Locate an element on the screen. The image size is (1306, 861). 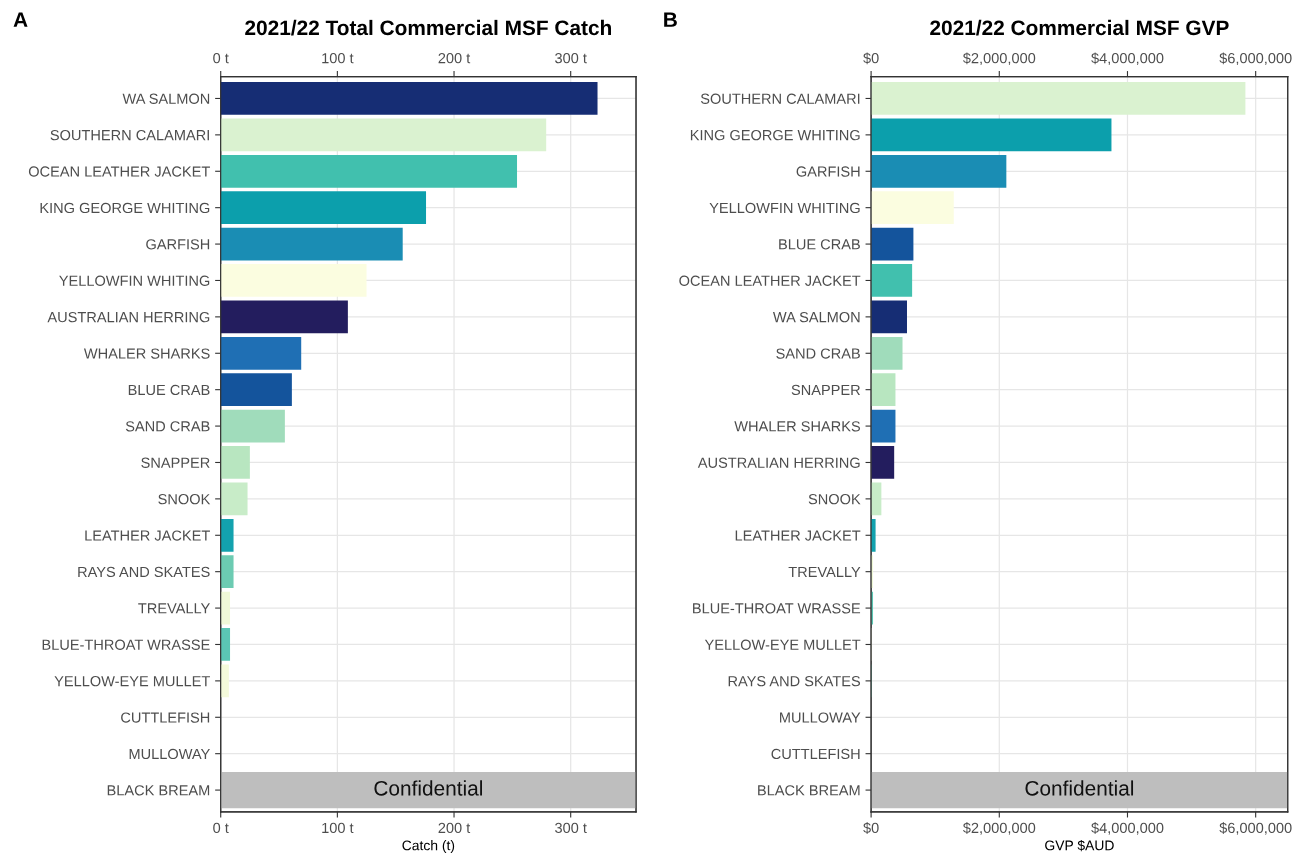
x2-tick-label: $4,000,000 is located at coordinates (1127, 59).